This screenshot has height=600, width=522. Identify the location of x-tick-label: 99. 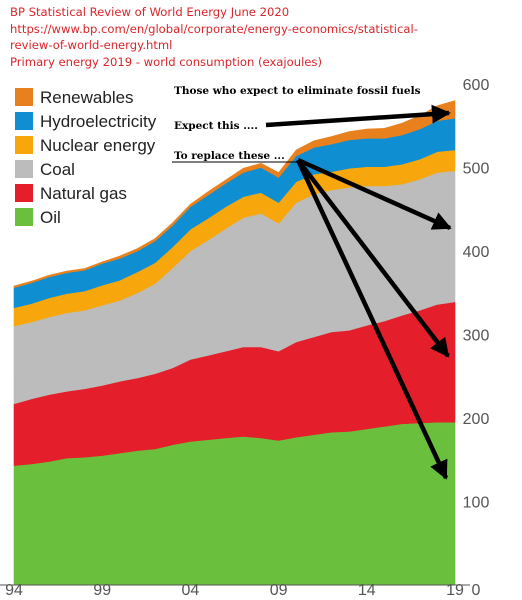
(102, 590).